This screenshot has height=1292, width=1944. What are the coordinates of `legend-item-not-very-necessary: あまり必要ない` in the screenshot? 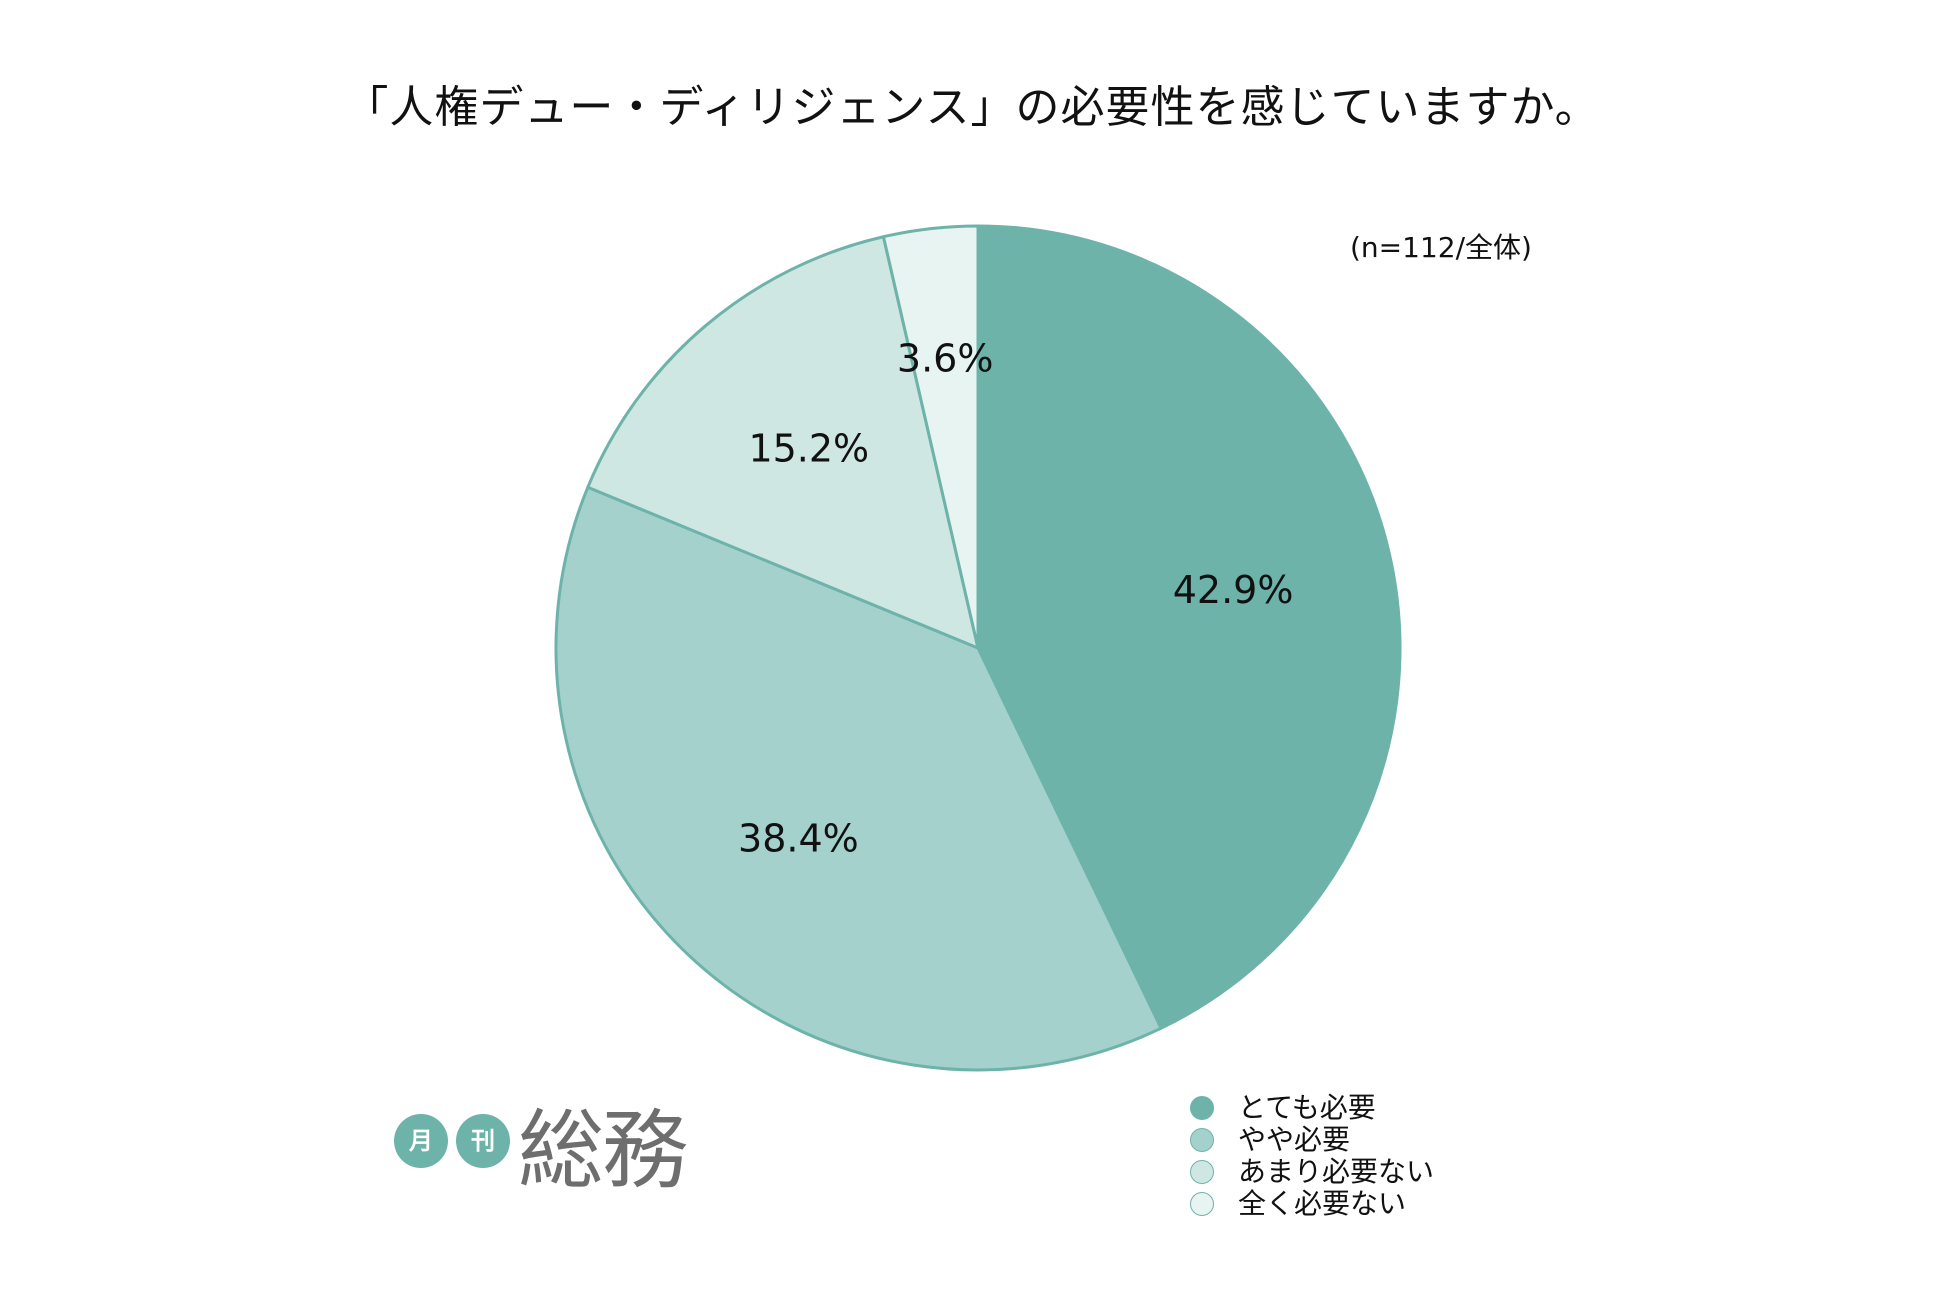 It's located at (1350, 1172).